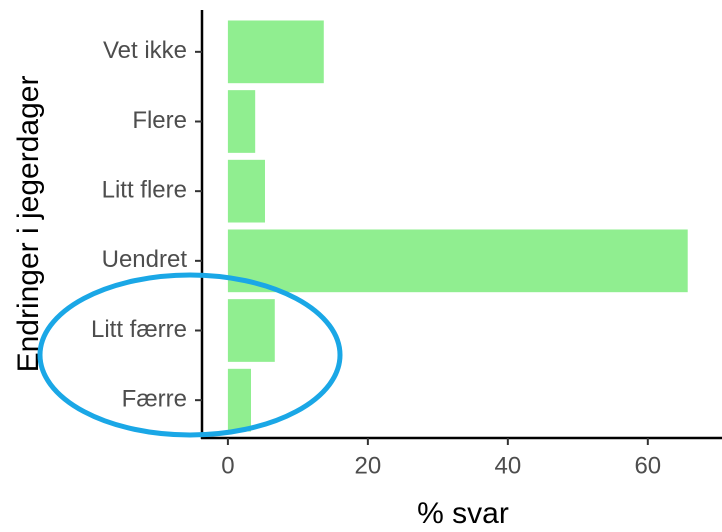 Image resolution: width=722 pixels, height=532 pixels. Describe the element at coordinates (190, 355) in the screenshot. I see `highlight-ellipse` at that location.